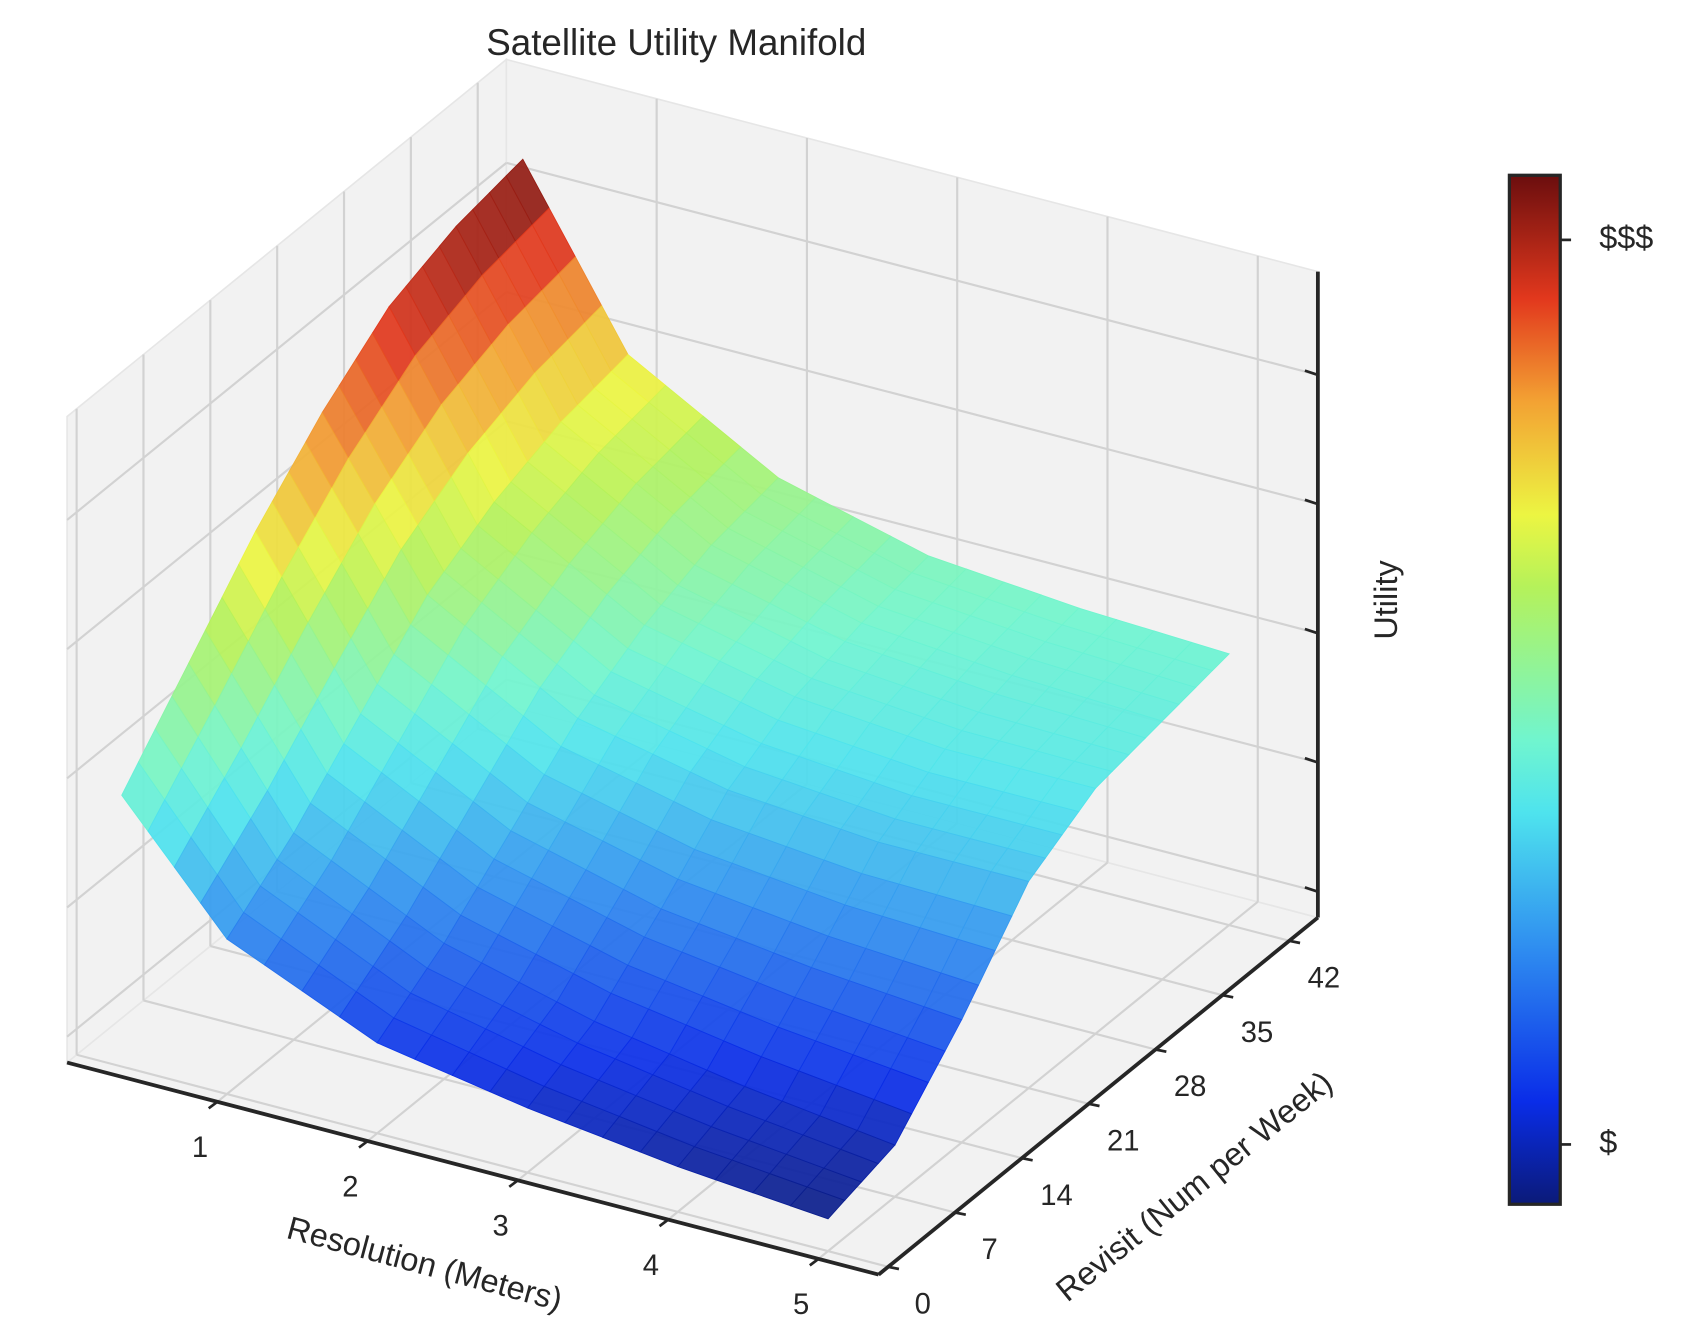 Image resolution: width=1688 pixels, height=1340 pixels. I want to click on y-tick-label: 35, so click(1257, 1033).